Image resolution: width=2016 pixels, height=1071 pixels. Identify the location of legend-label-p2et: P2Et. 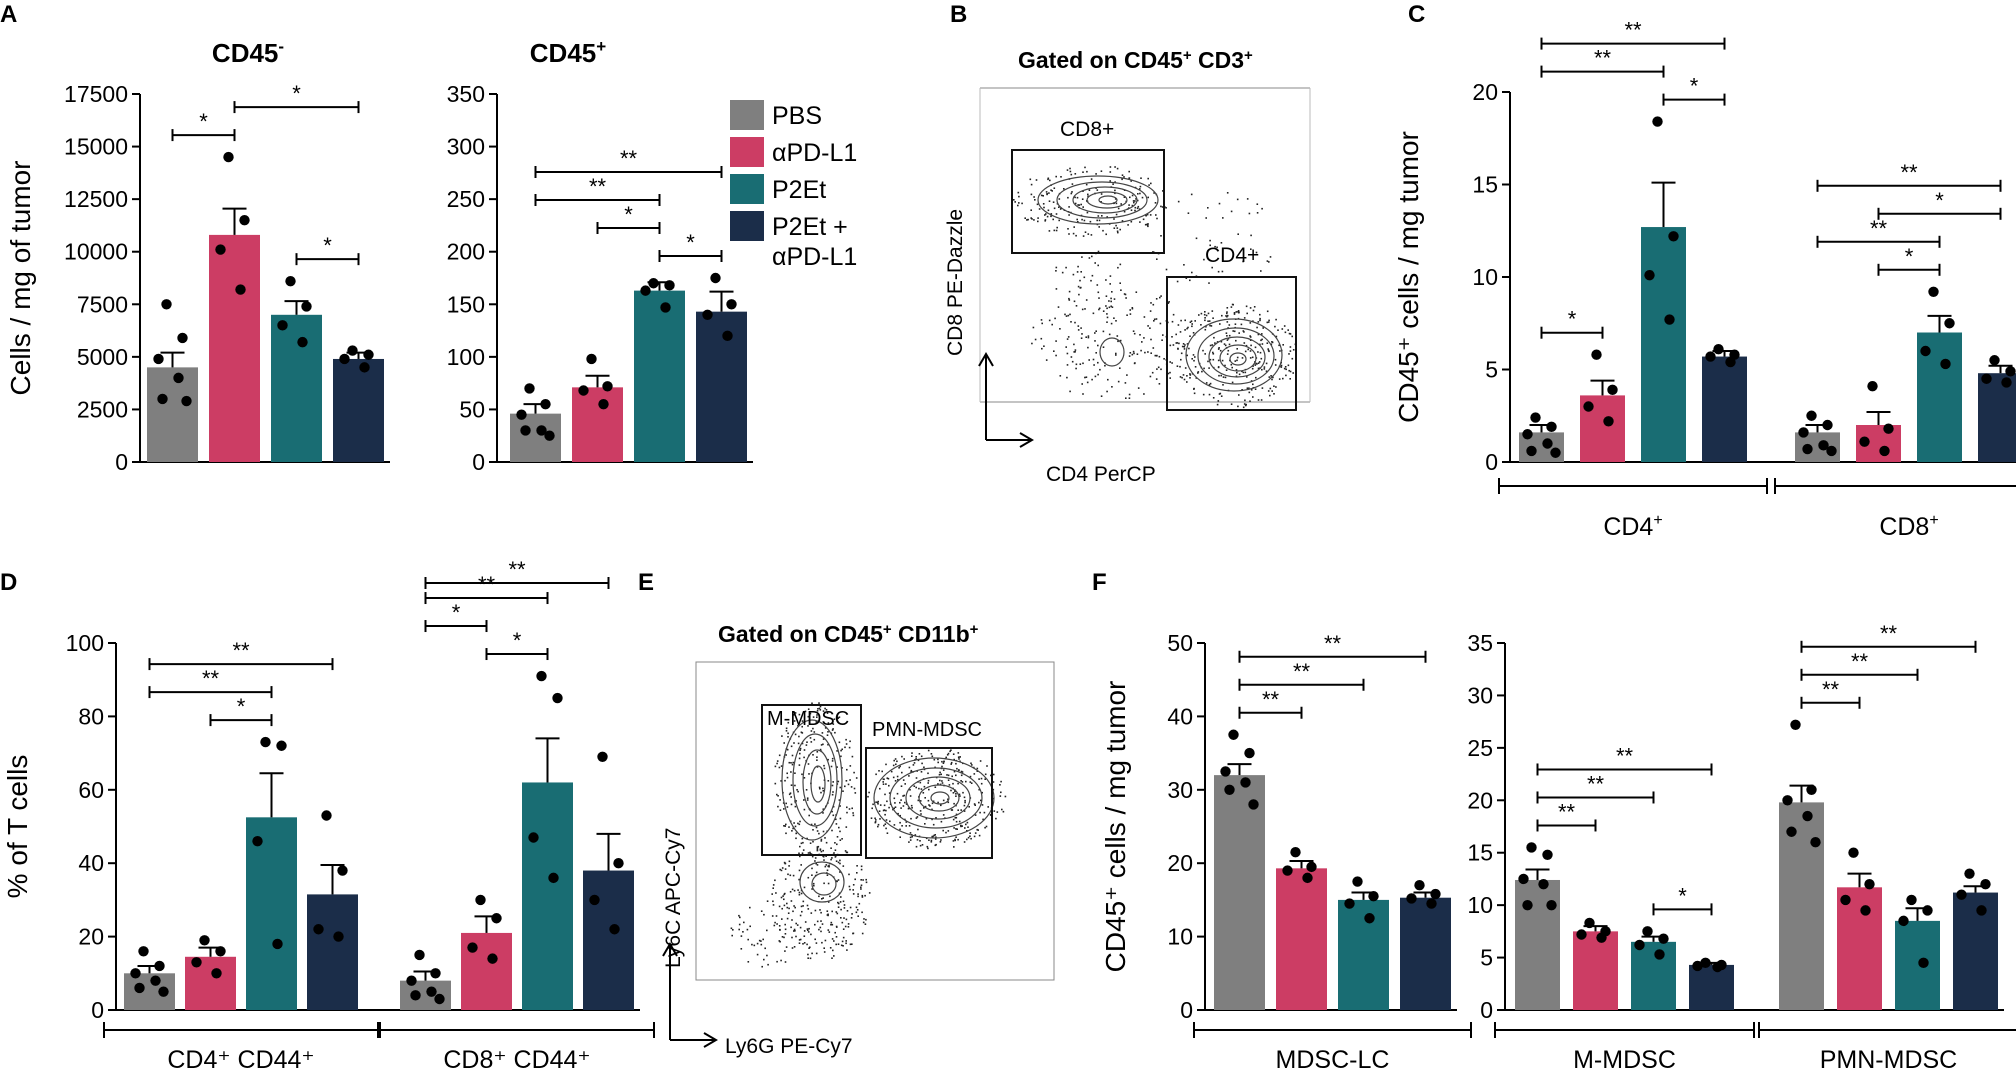
(799, 190).